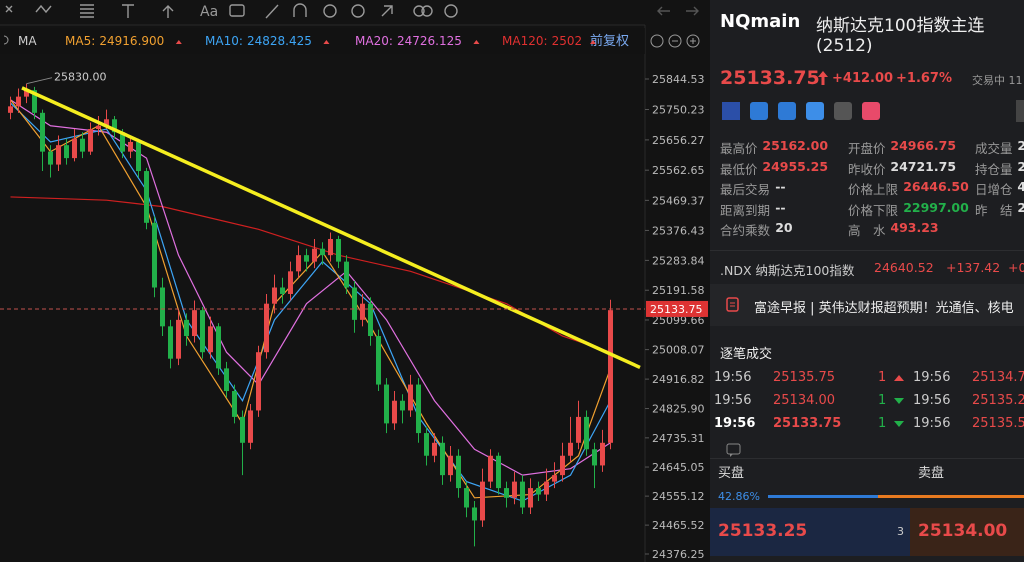 The image size is (1024, 562). I want to click on y-tick-label: 25750.23, so click(678, 110).